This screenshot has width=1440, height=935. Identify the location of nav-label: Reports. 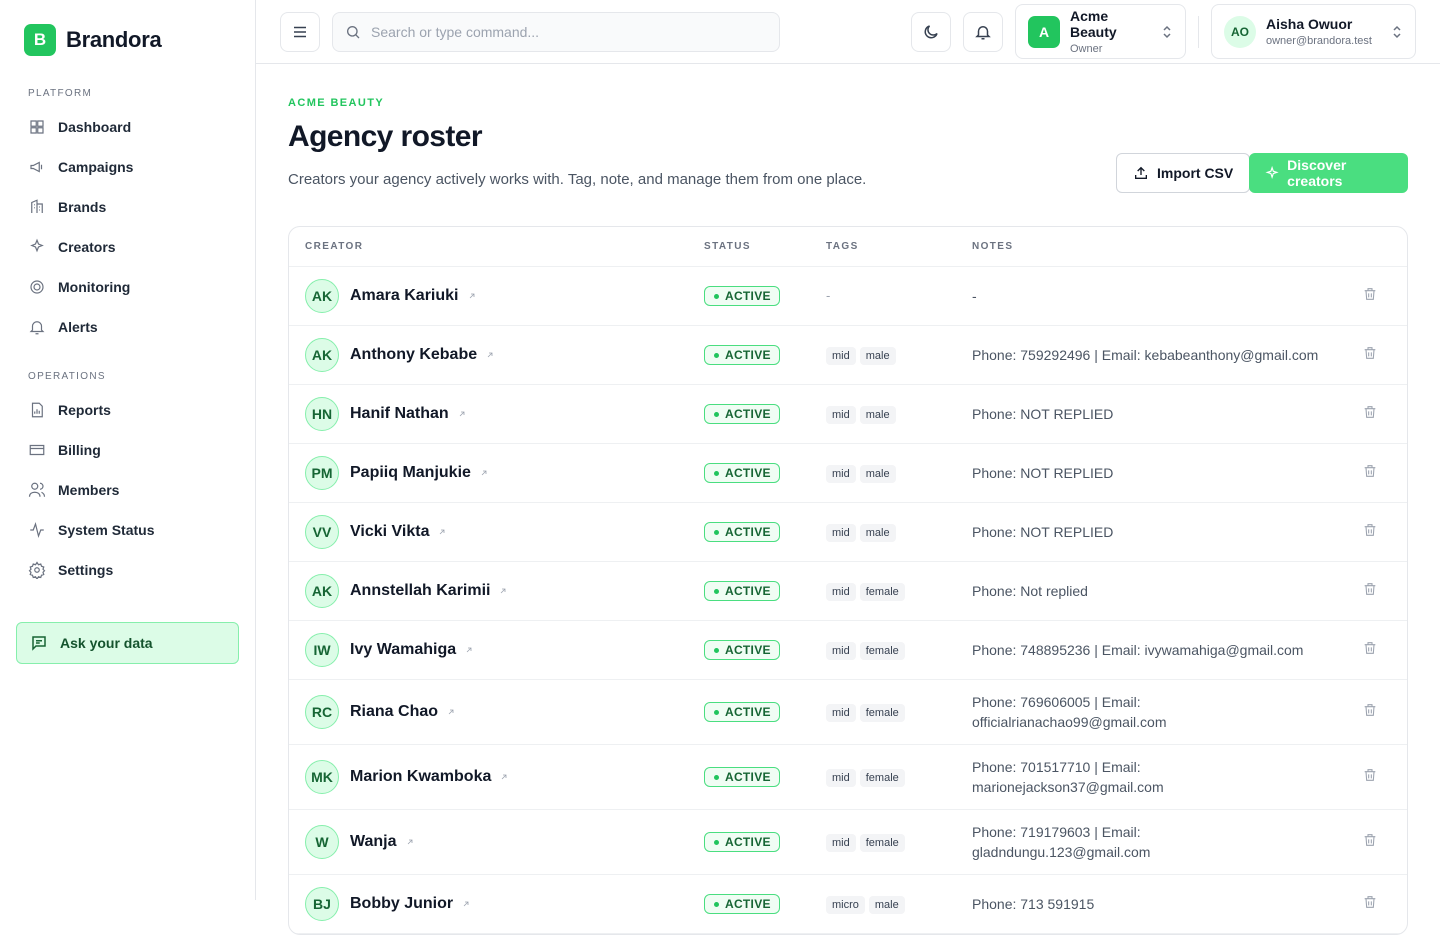
(84, 410).